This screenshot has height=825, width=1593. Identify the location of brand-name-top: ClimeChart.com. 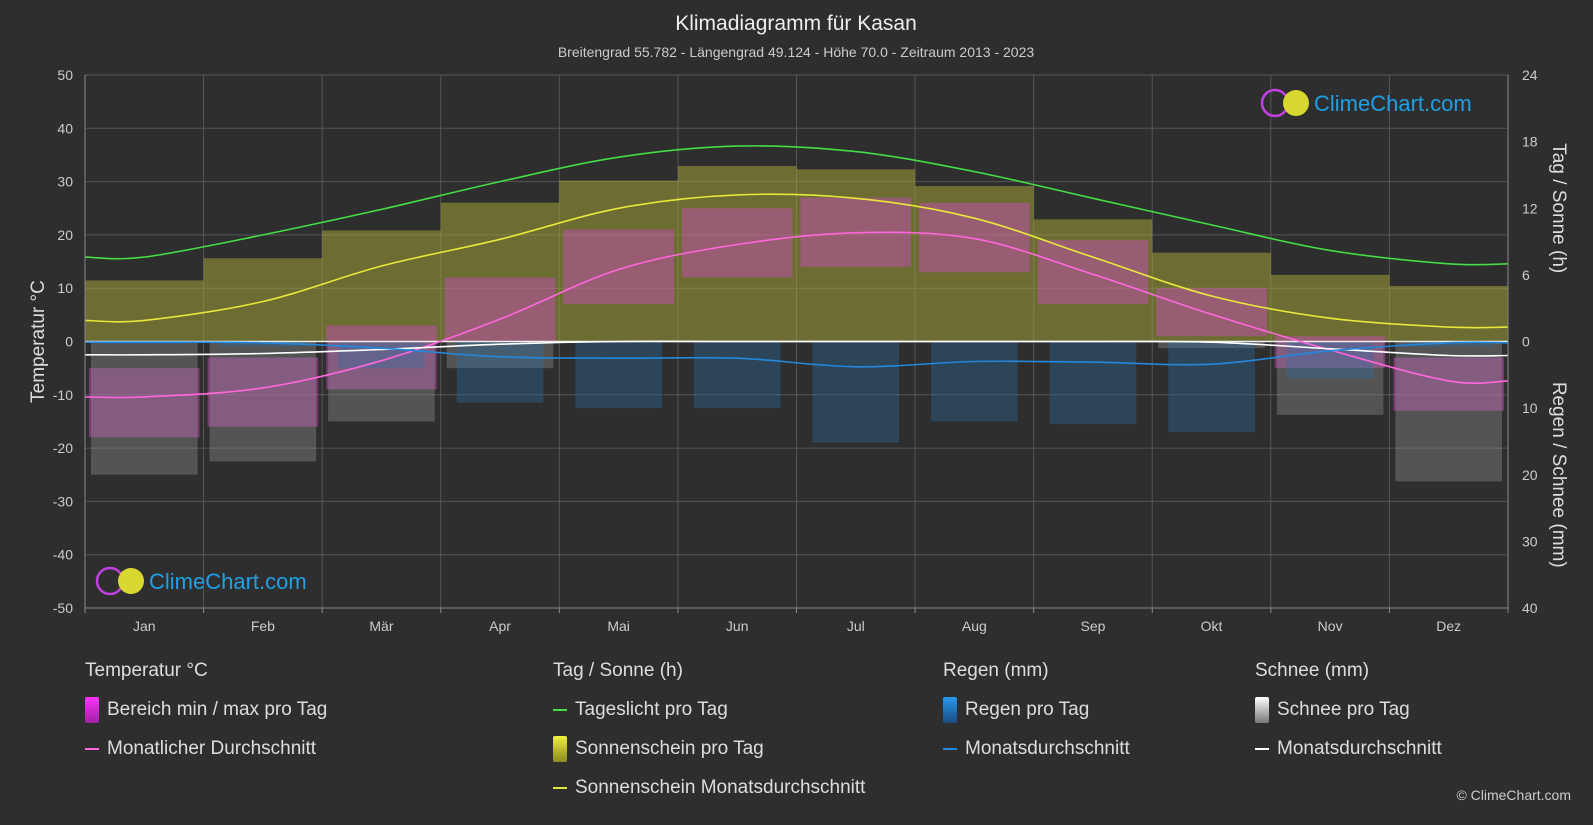
(1393, 103).